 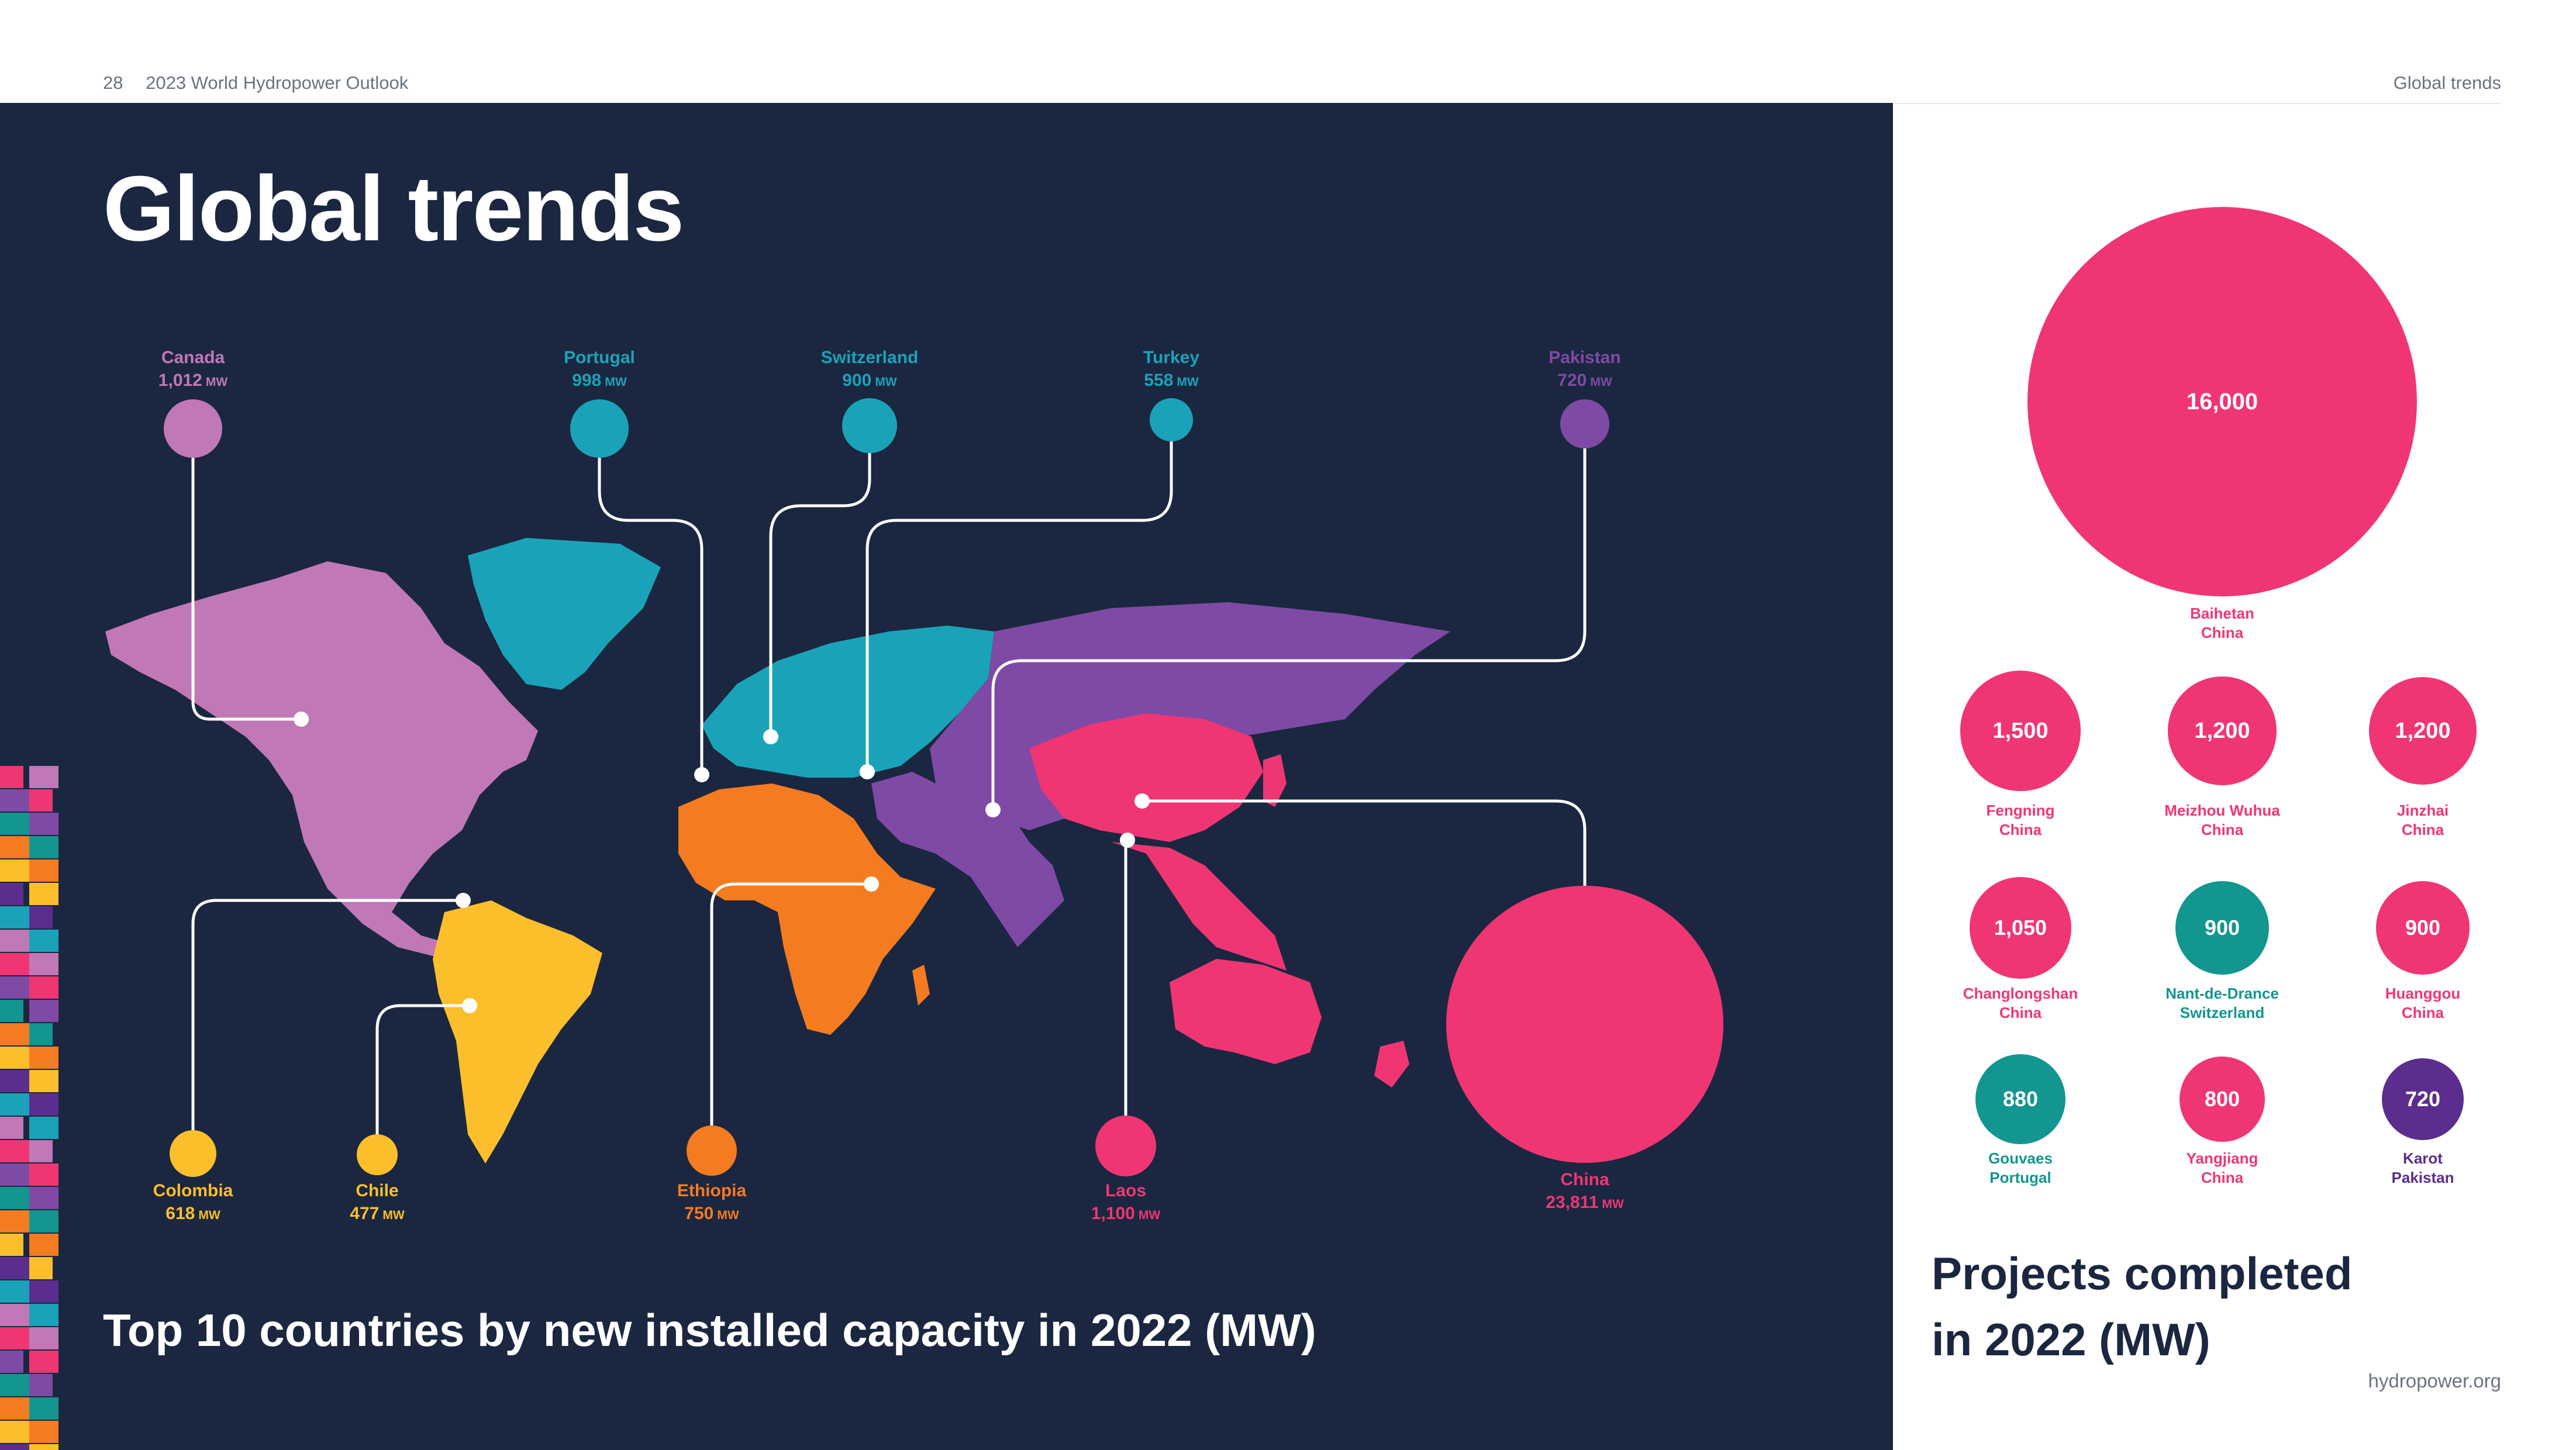 What do you see at coordinates (113, 82) in the screenshot?
I see `page-number: 28` at bounding box center [113, 82].